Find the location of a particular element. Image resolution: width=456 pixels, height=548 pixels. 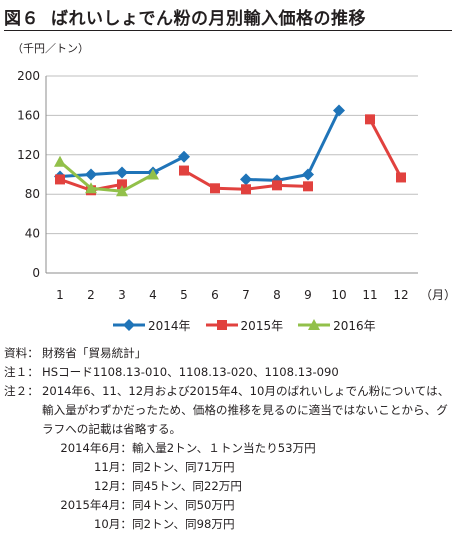

y-tick-label: 160 is located at coordinates (28, 115).